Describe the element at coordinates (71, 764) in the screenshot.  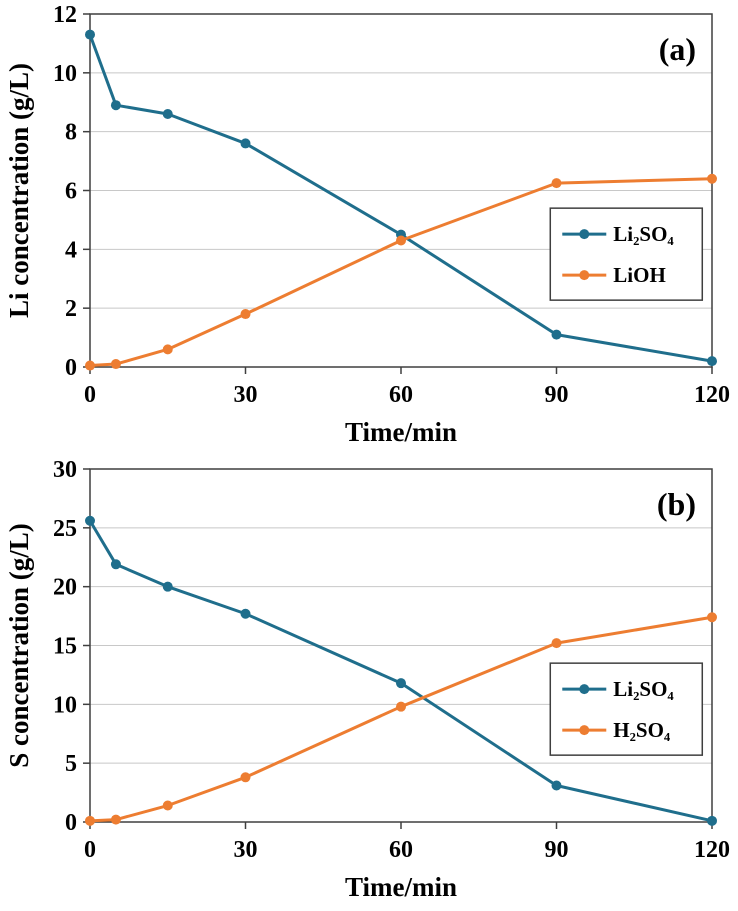
I see `y-tick-label: 5` at that location.